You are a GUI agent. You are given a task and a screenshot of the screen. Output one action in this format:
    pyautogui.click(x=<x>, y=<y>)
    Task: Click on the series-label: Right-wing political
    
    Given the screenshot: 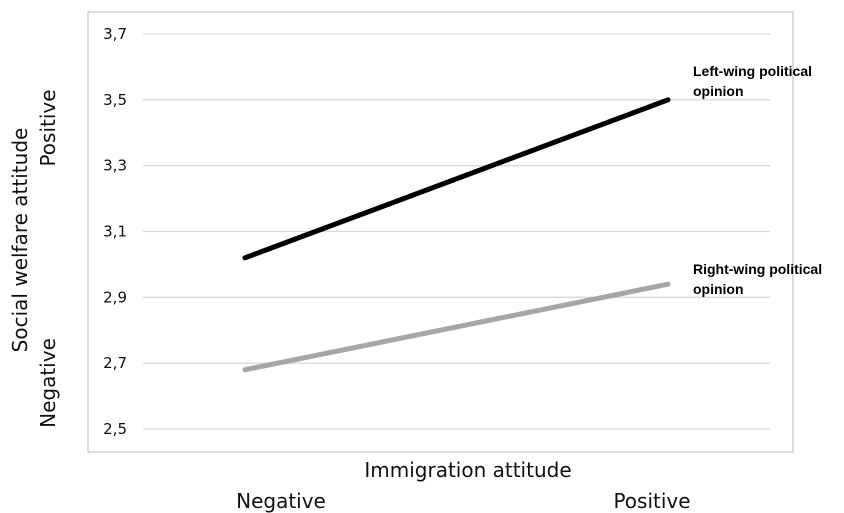 What is the action you would take?
    pyautogui.click(x=757, y=269)
    